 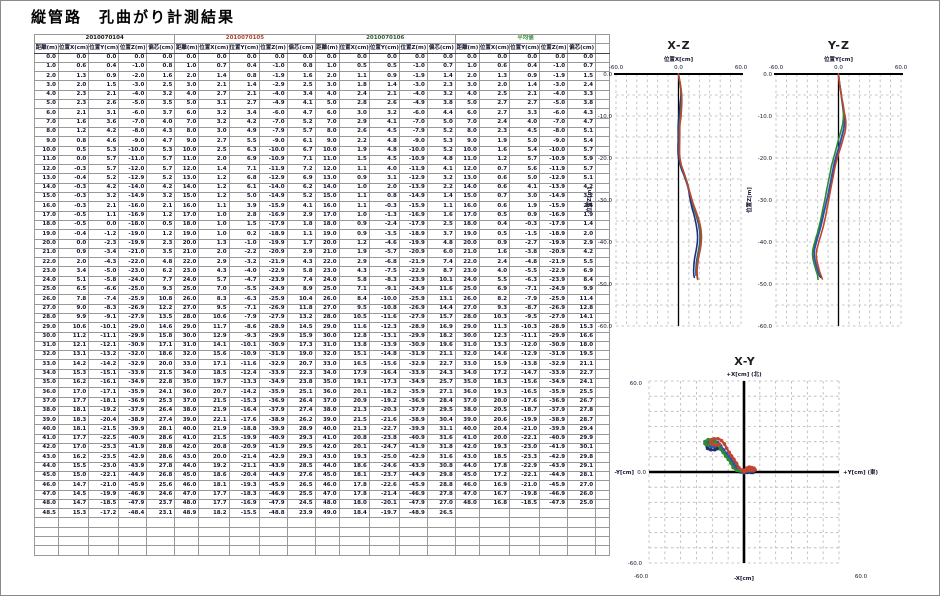 I want to click on data-cell: 5.2, so click(x=301, y=197).